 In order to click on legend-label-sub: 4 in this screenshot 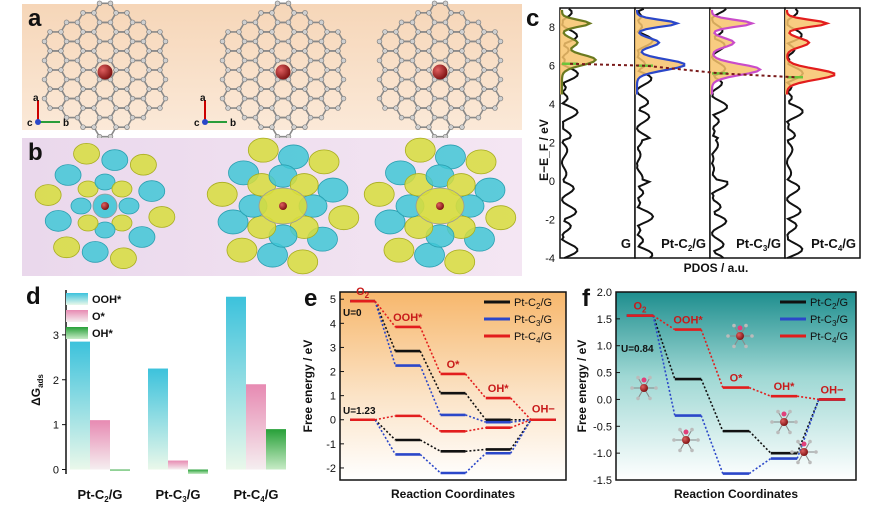, I will do `click(538, 340)`.